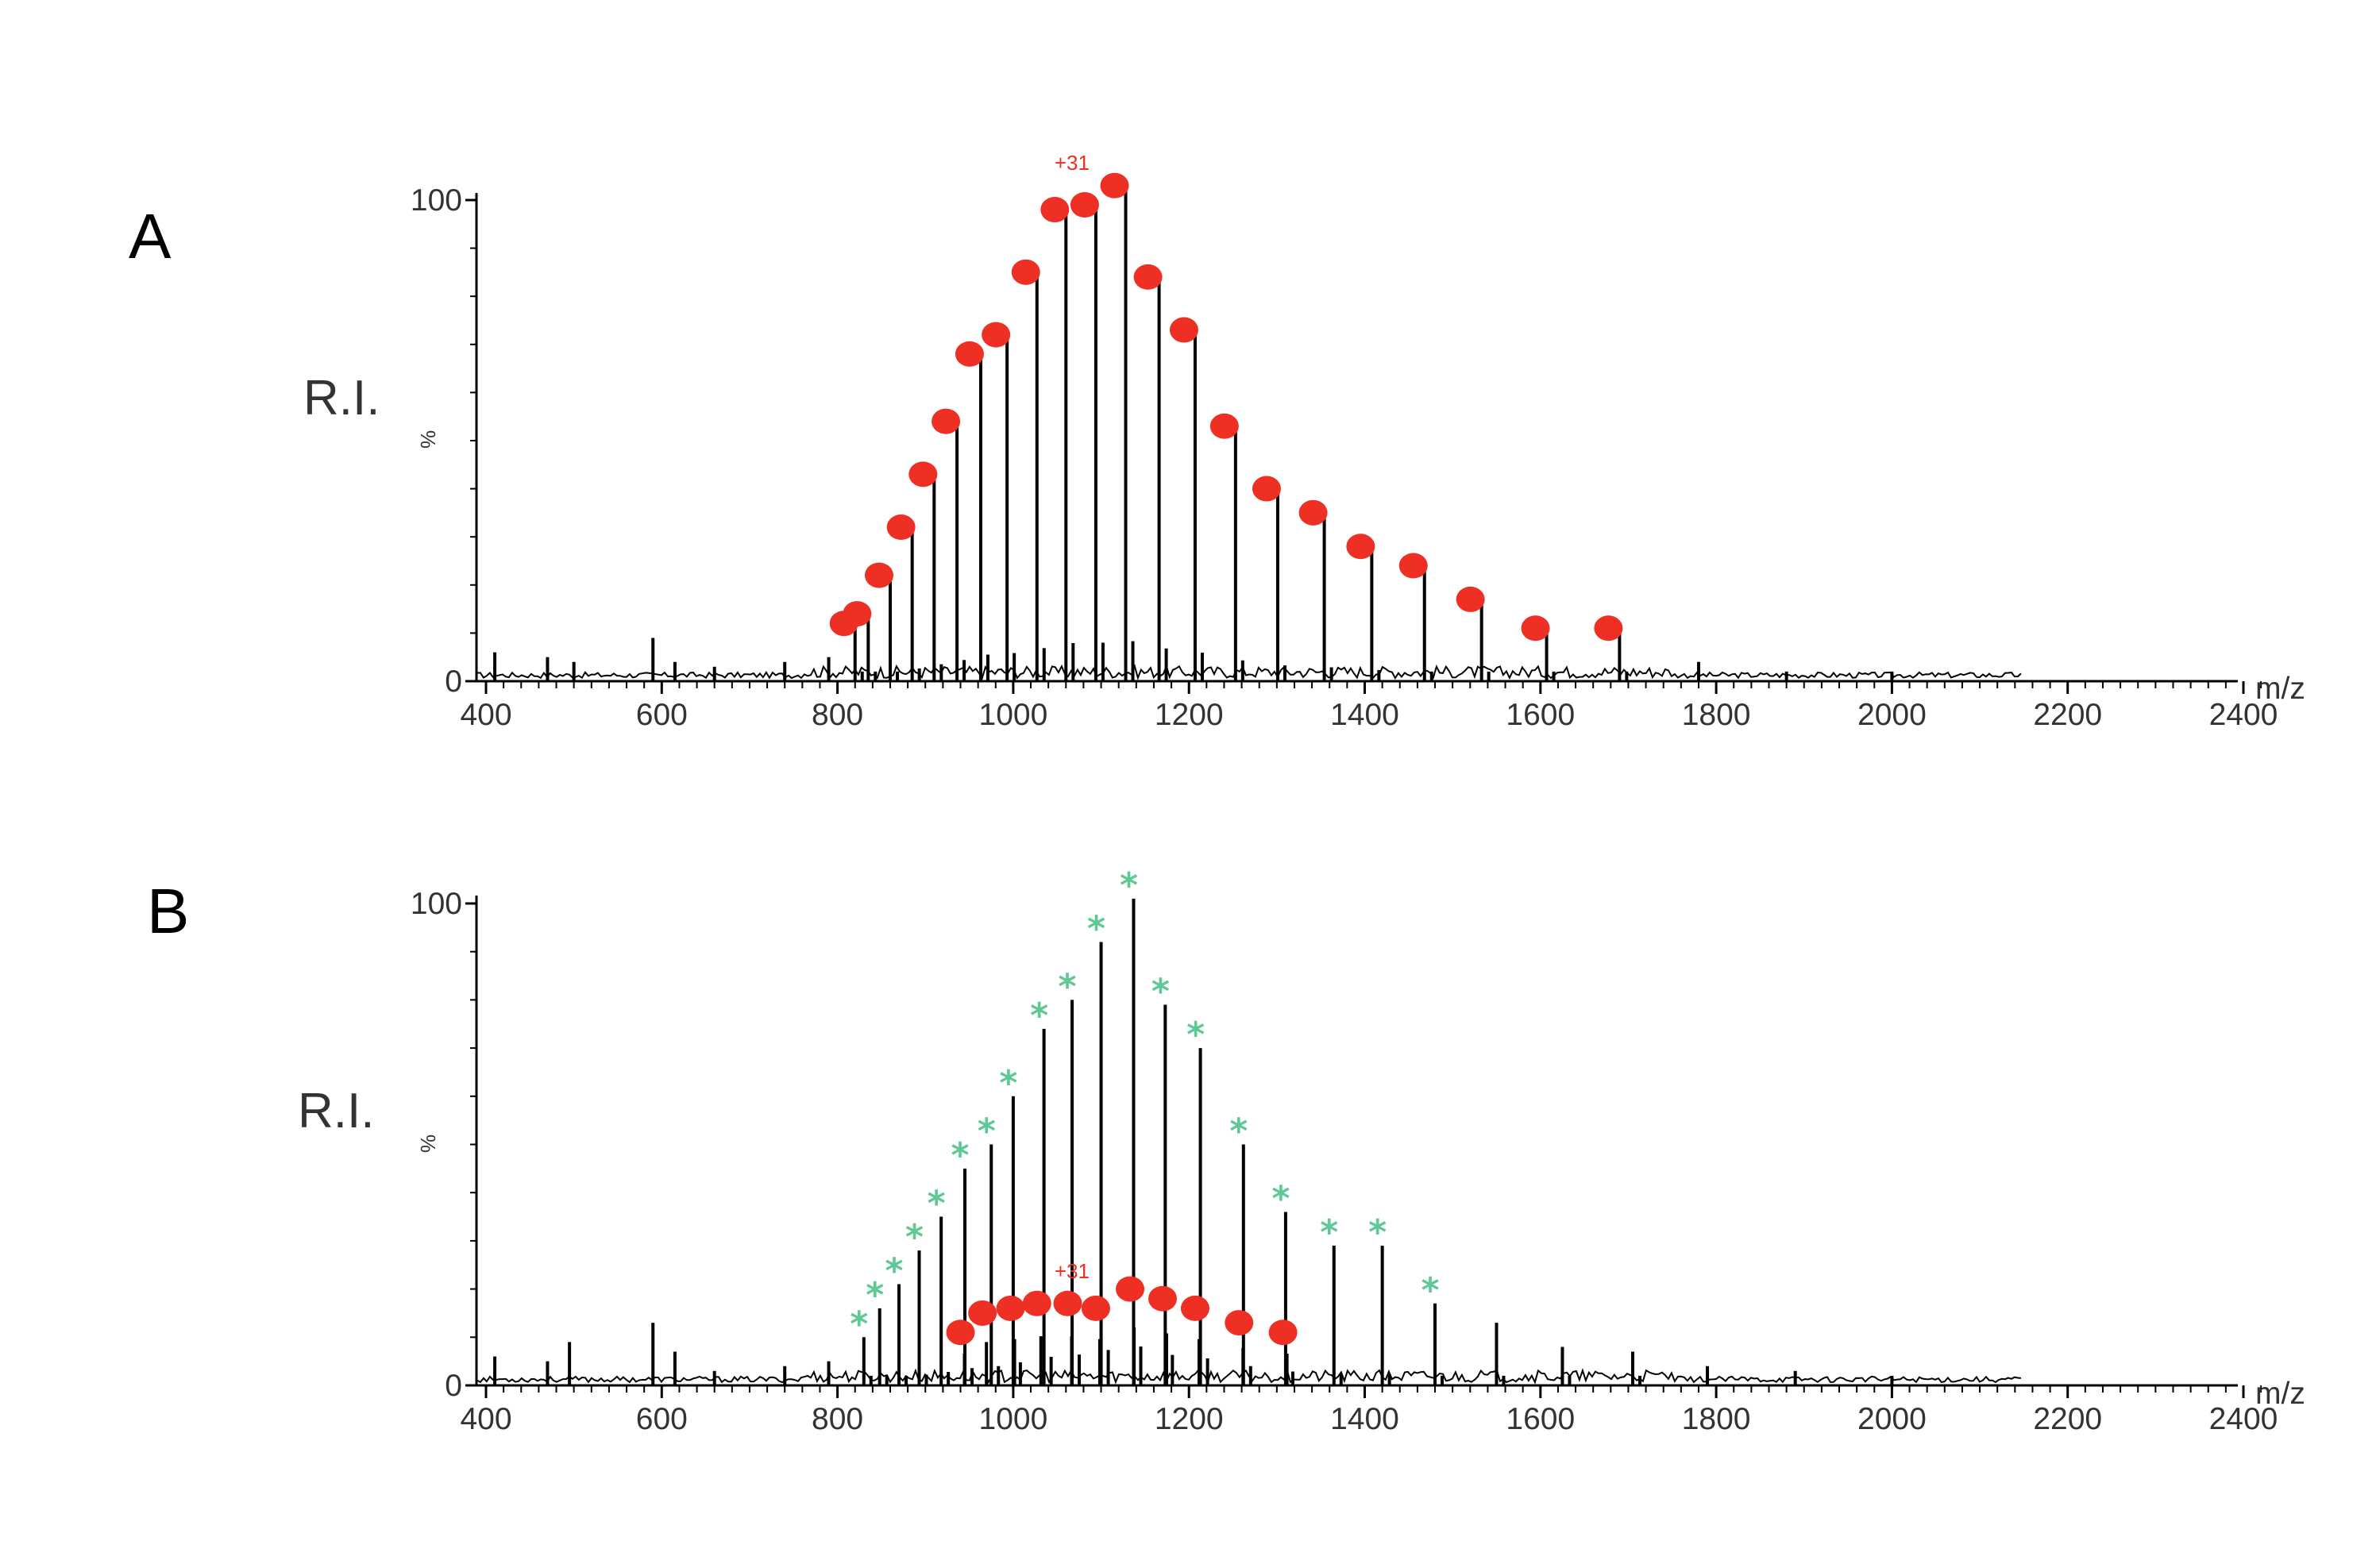 The width and height of the screenshot is (2380, 1568). What do you see at coordinates (150, 237) in the screenshot?
I see `panel-letter: A` at bounding box center [150, 237].